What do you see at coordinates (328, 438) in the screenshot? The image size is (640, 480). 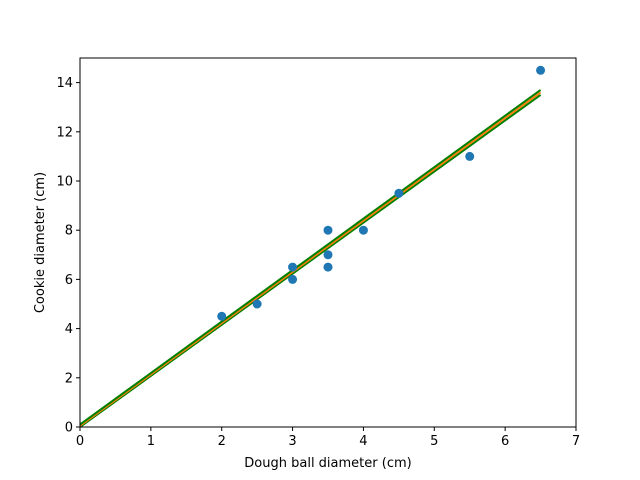 I see `x-axis-ticks: 0 1 2 3 4 5 6 7` at bounding box center [328, 438].